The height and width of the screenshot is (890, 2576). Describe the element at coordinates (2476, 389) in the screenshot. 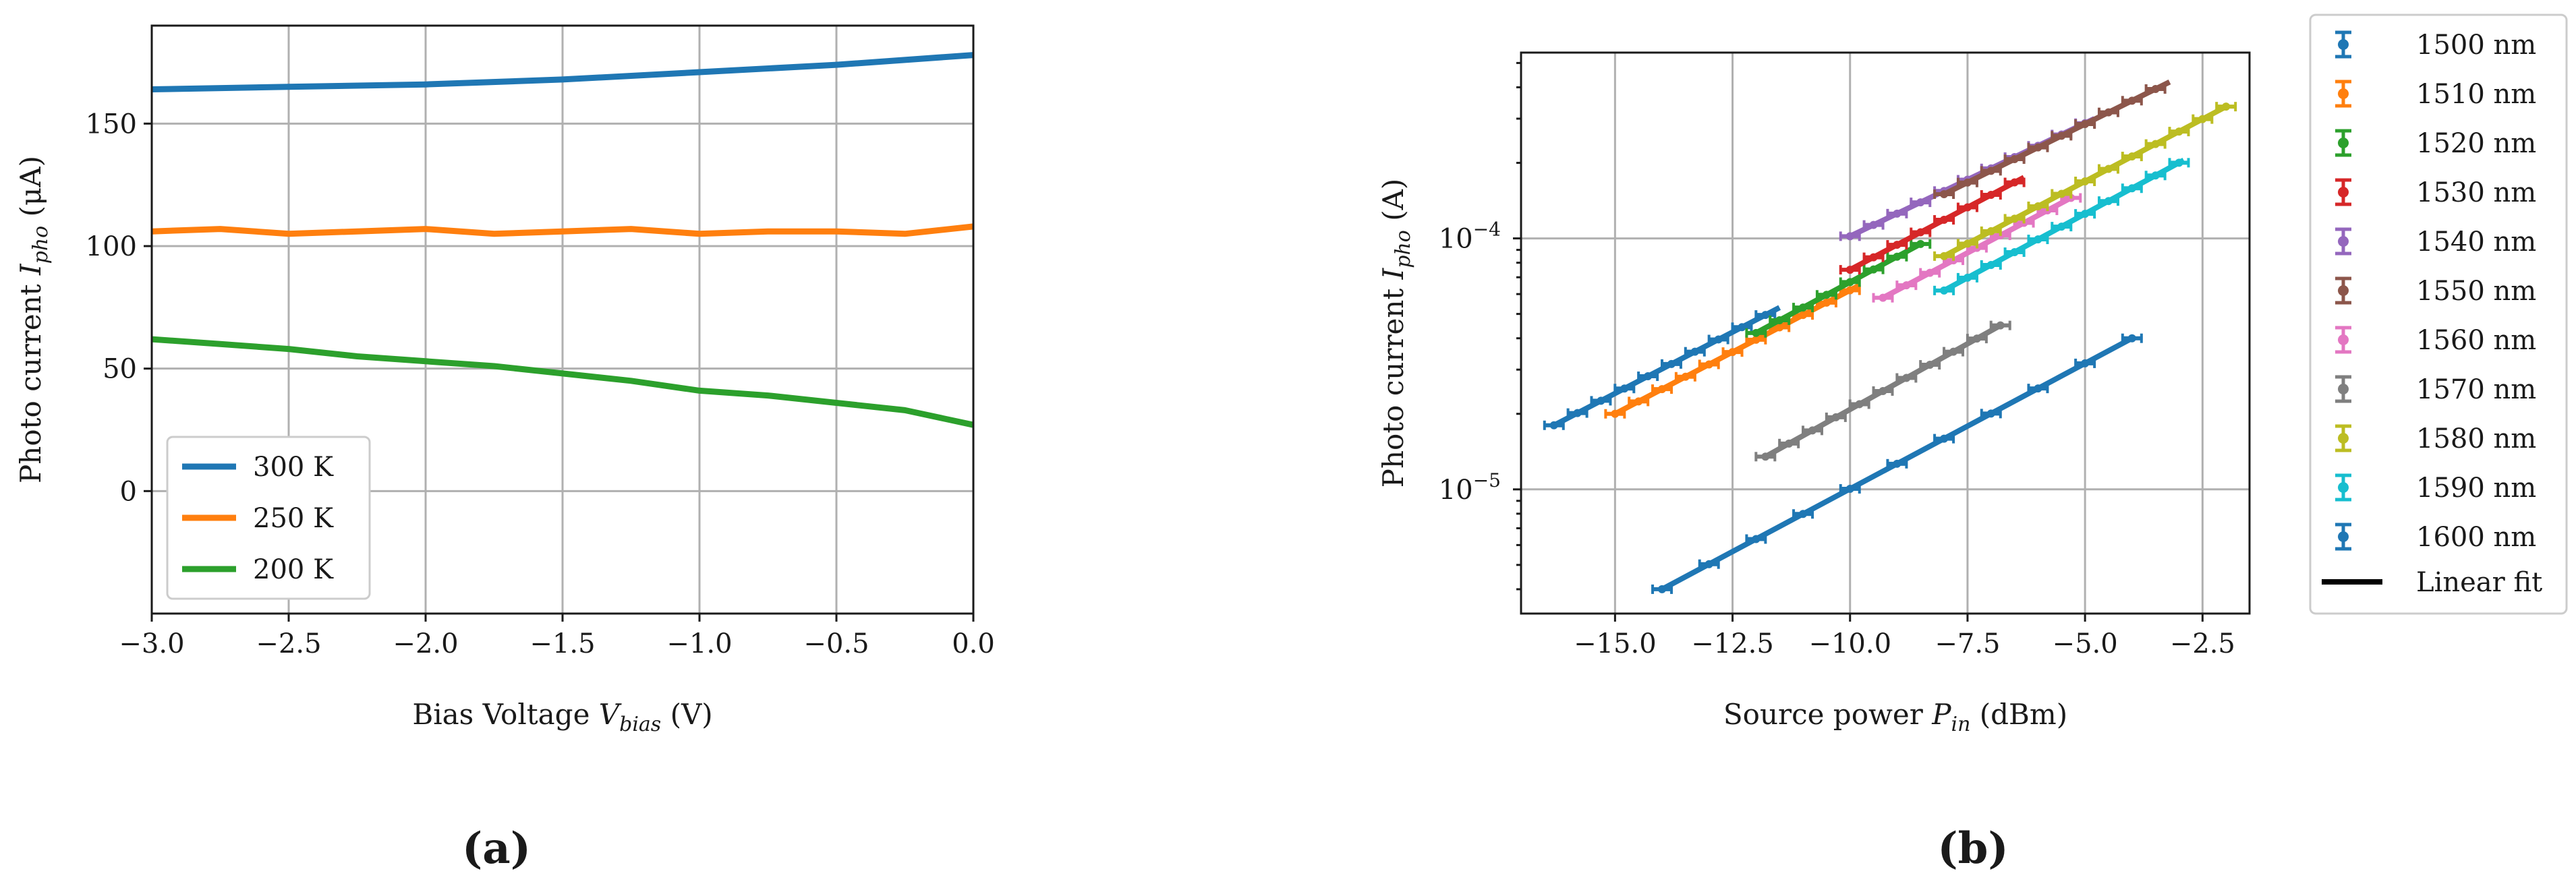

I see `b-legend-label: 1570 nm` at that location.